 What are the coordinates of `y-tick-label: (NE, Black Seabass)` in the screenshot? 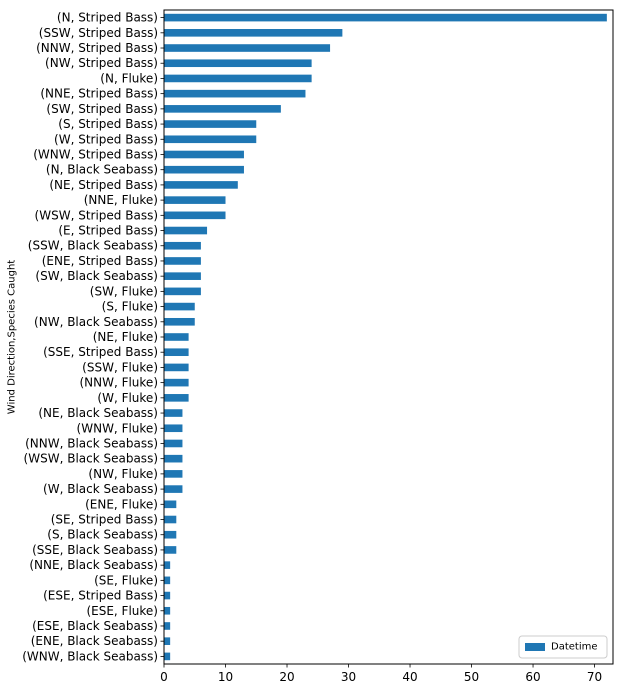 It's located at (98, 413).